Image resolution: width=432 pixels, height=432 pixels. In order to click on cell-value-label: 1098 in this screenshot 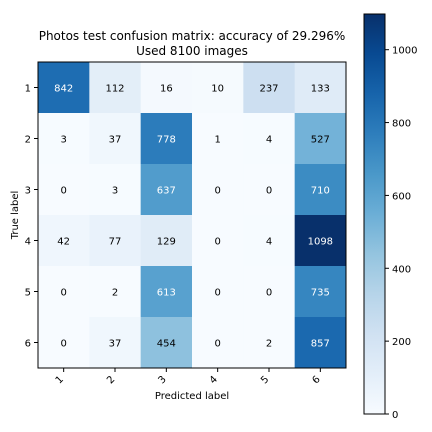, I will do `click(320, 242)`.